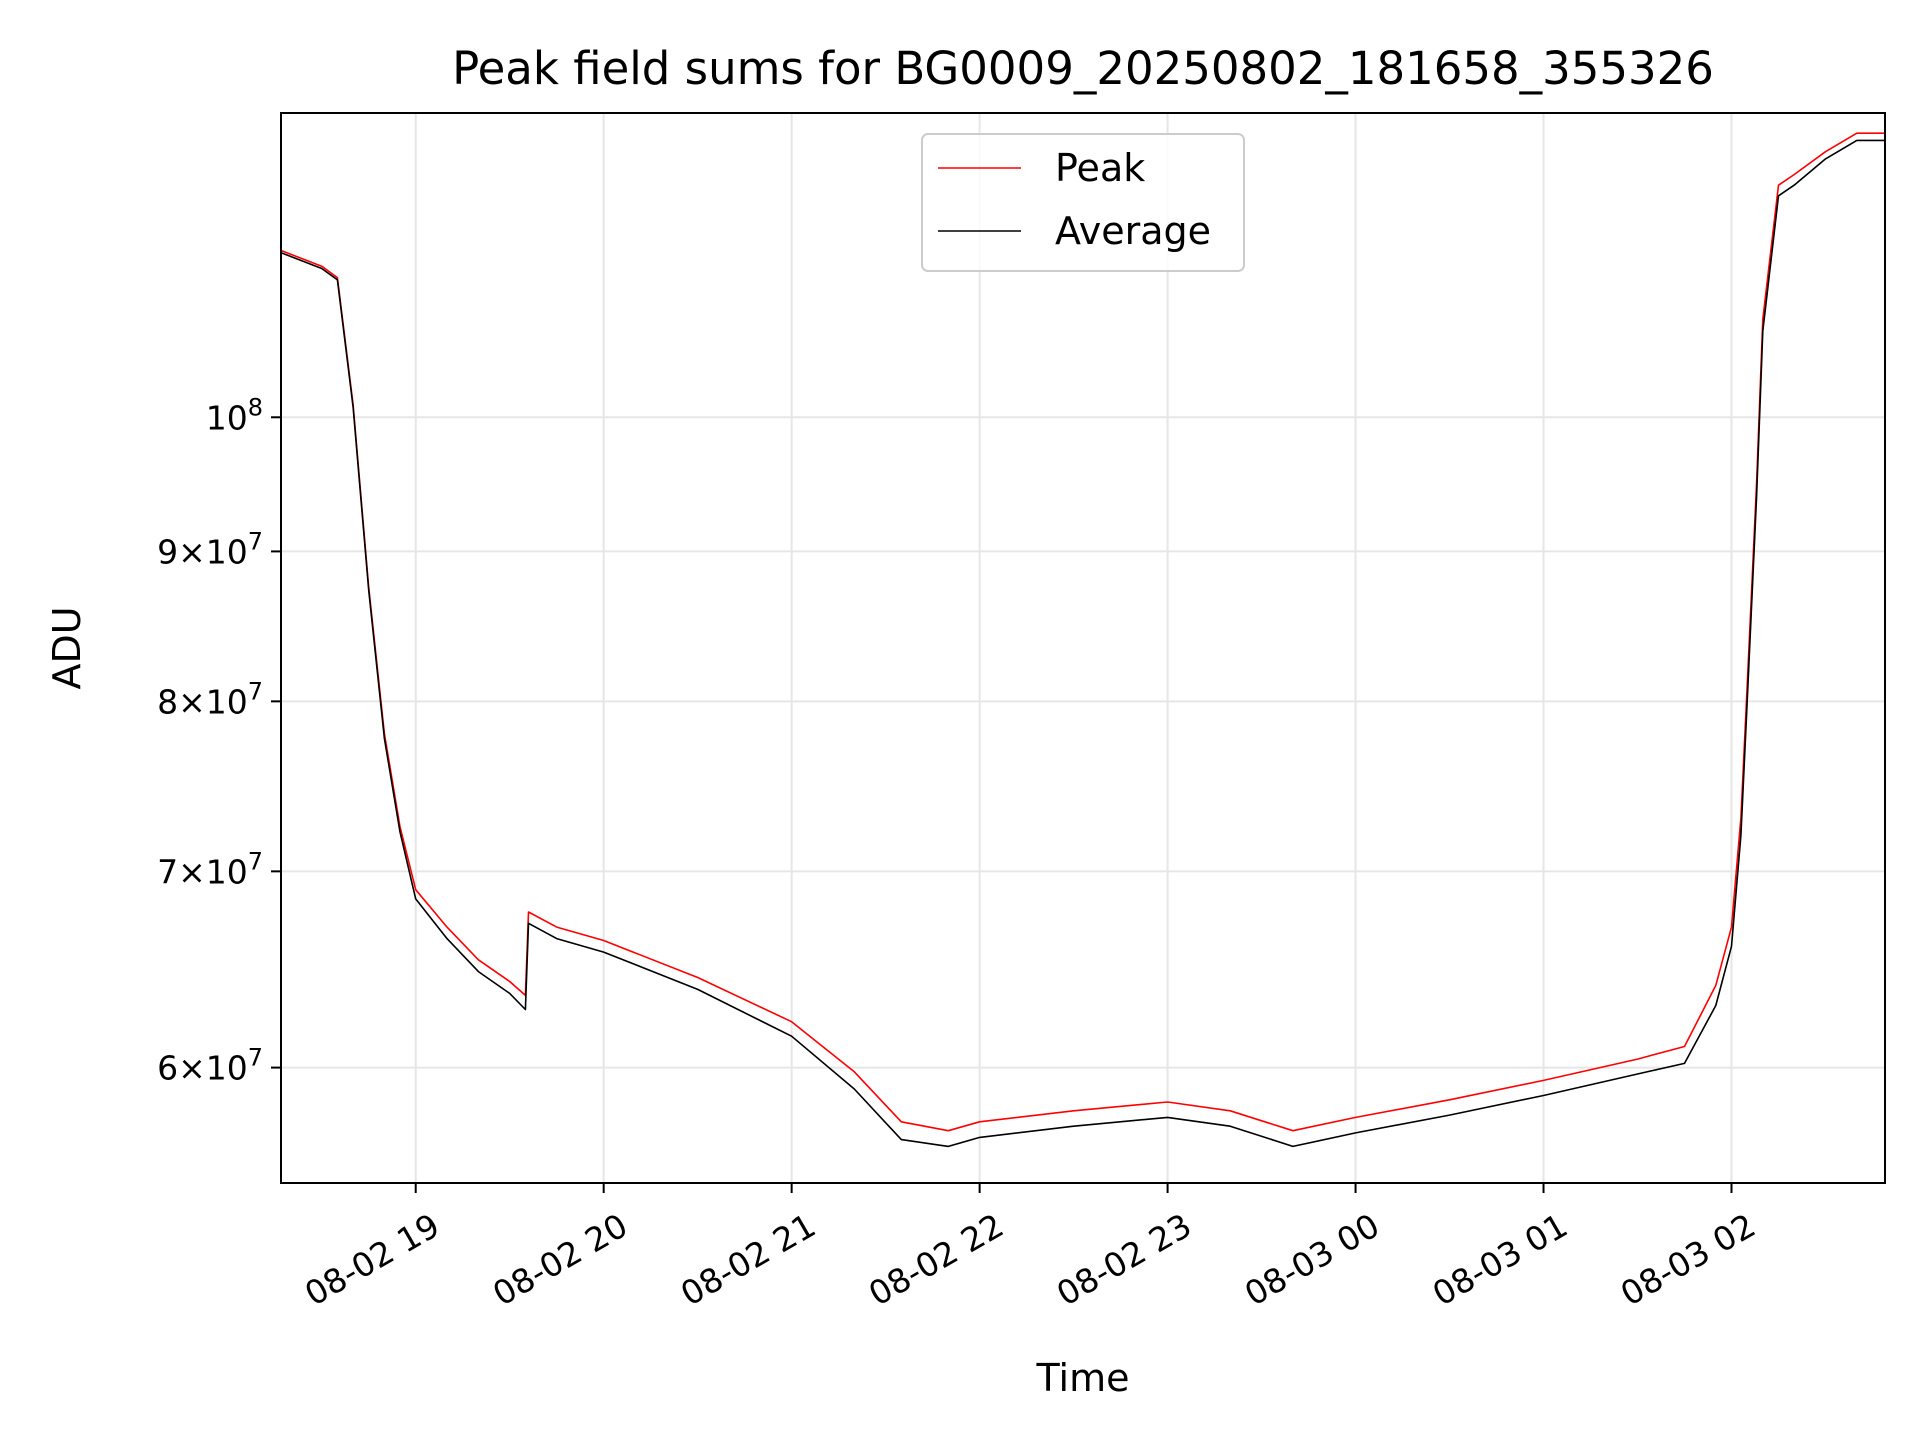  I want to click on y-tick-exponent: 8, so click(255, 407).